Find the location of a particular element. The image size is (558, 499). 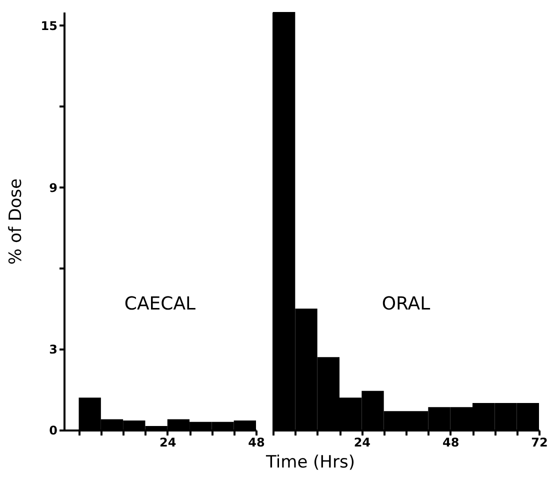

y-tick-label: 0 is located at coordinates (53, 431).